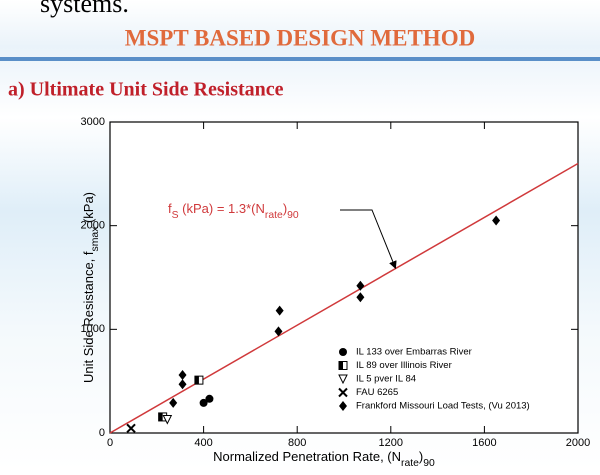  What do you see at coordinates (429, 463) in the screenshot?
I see `x-axis-label-part: 90` at bounding box center [429, 463].